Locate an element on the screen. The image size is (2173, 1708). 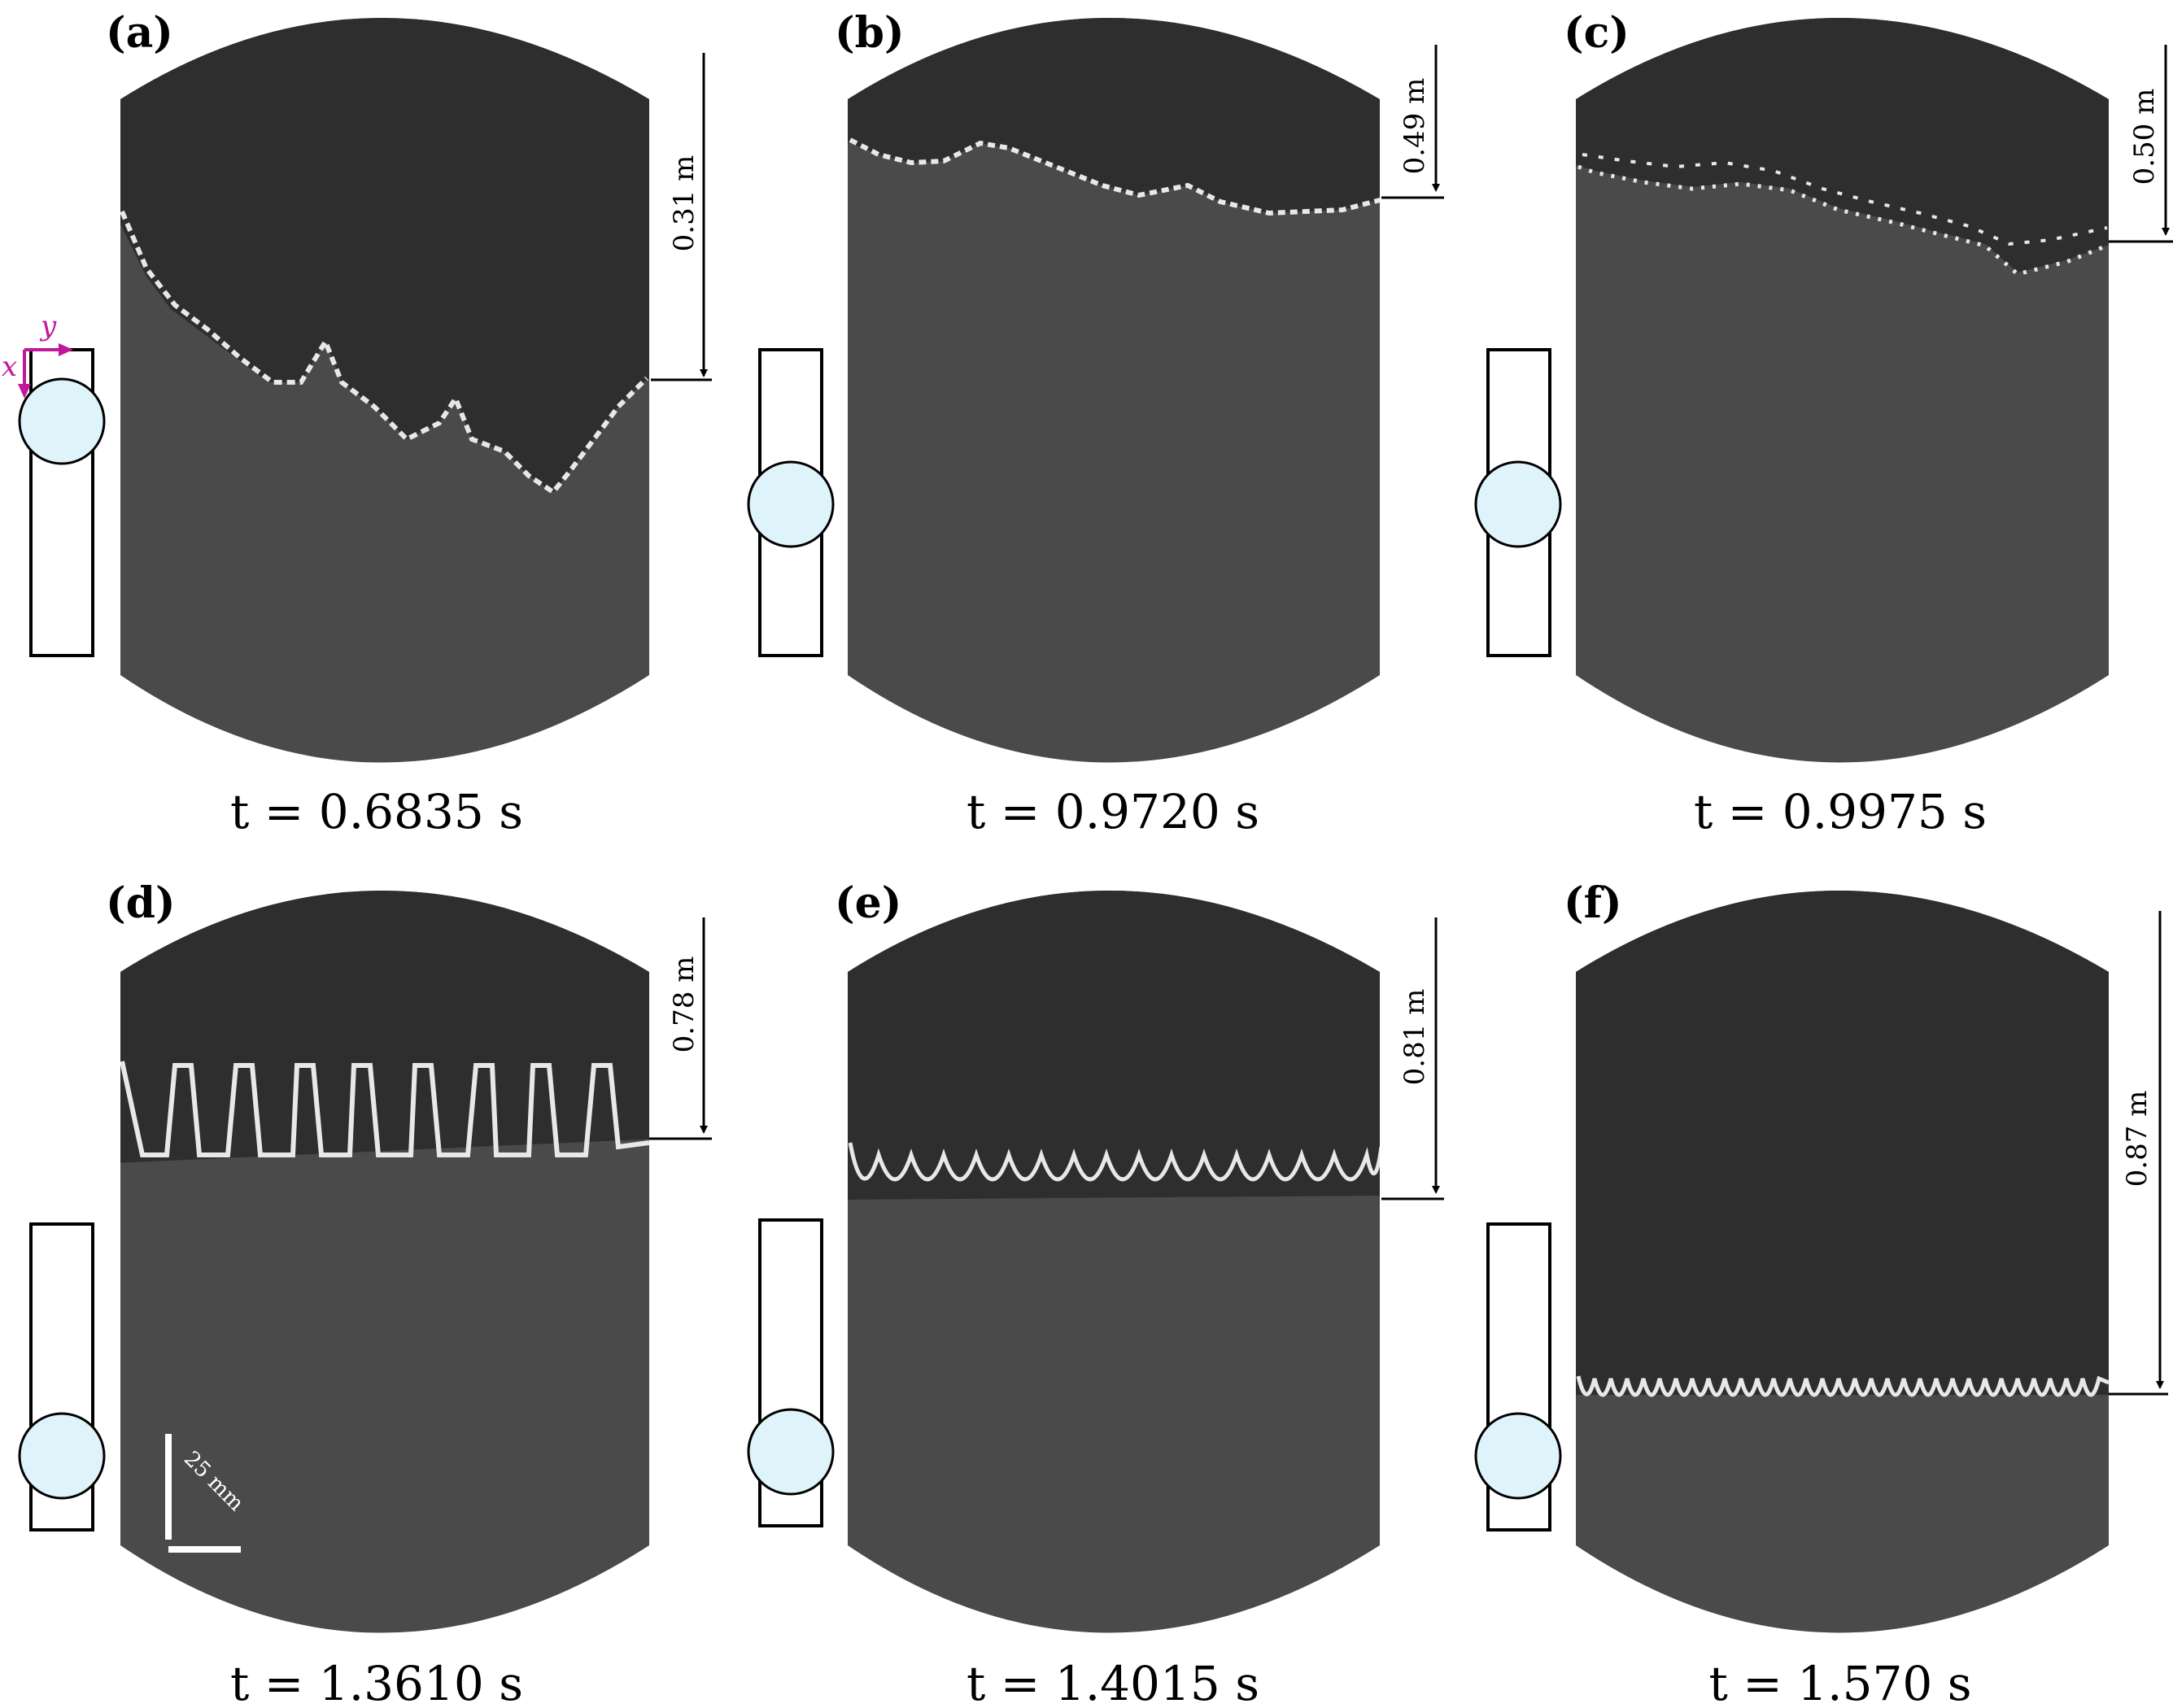
panel-f-image is located at coordinates (1842, 1262).